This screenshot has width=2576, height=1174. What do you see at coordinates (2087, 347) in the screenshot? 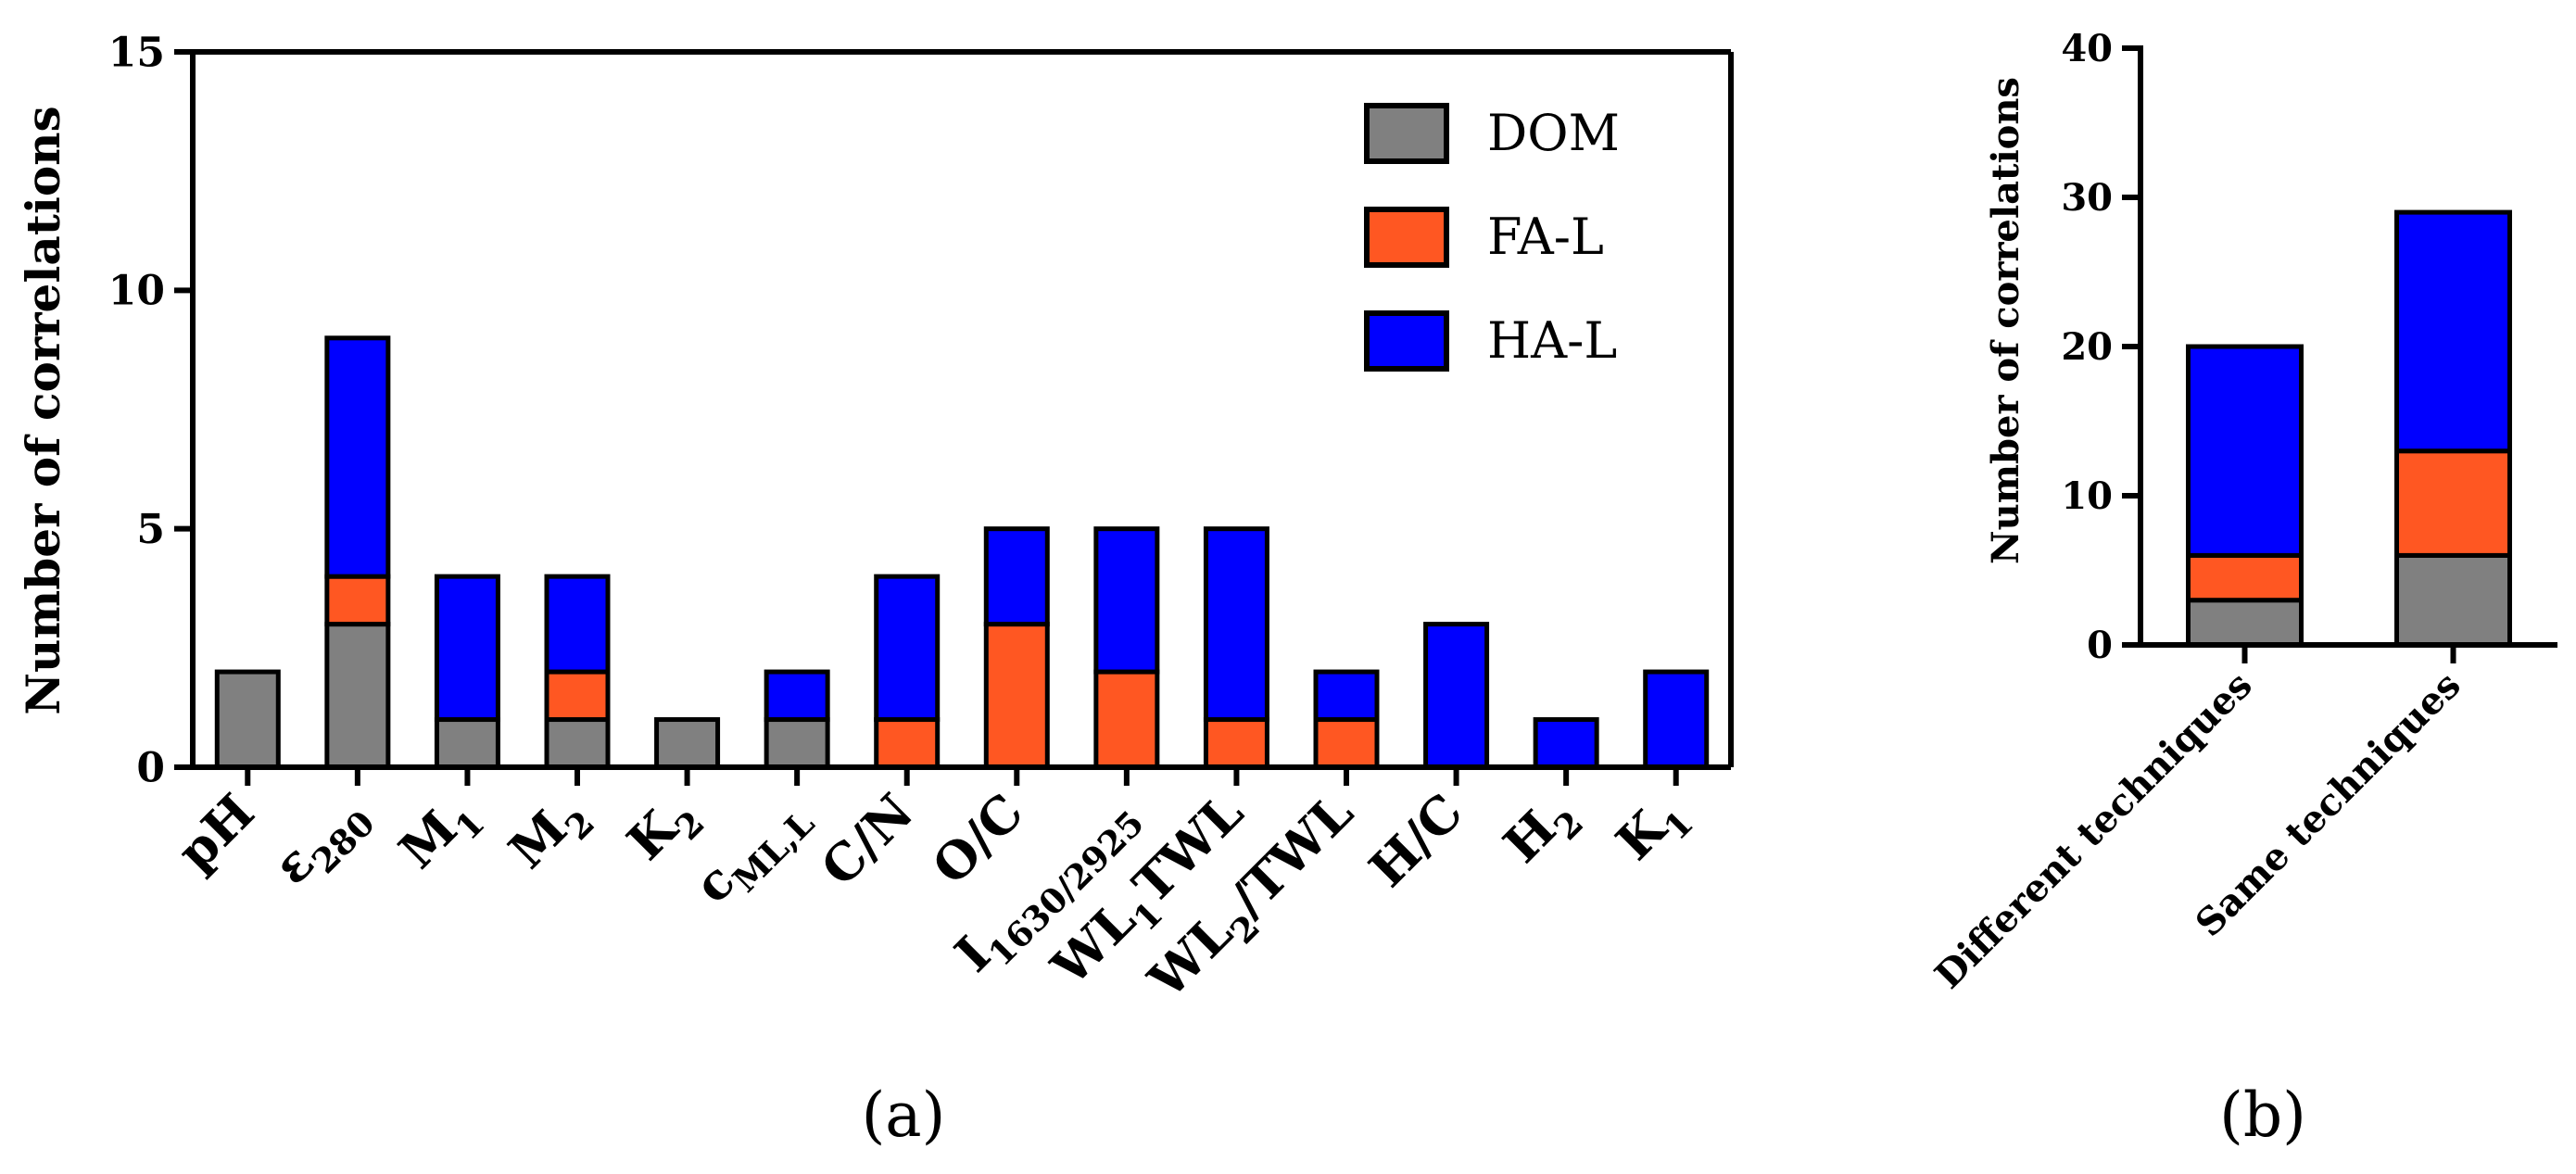
I see `y-tick-label-b-2: 20` at bounding box center [2087, 347].